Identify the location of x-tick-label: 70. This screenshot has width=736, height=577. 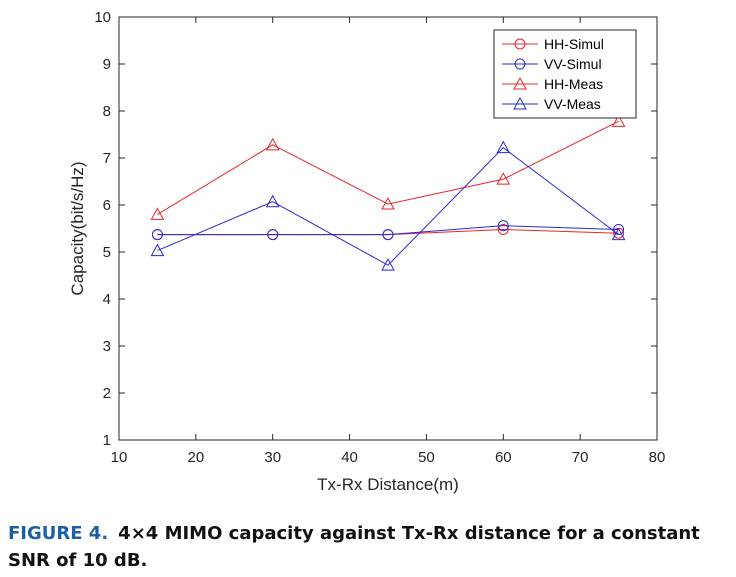
(580, 457).